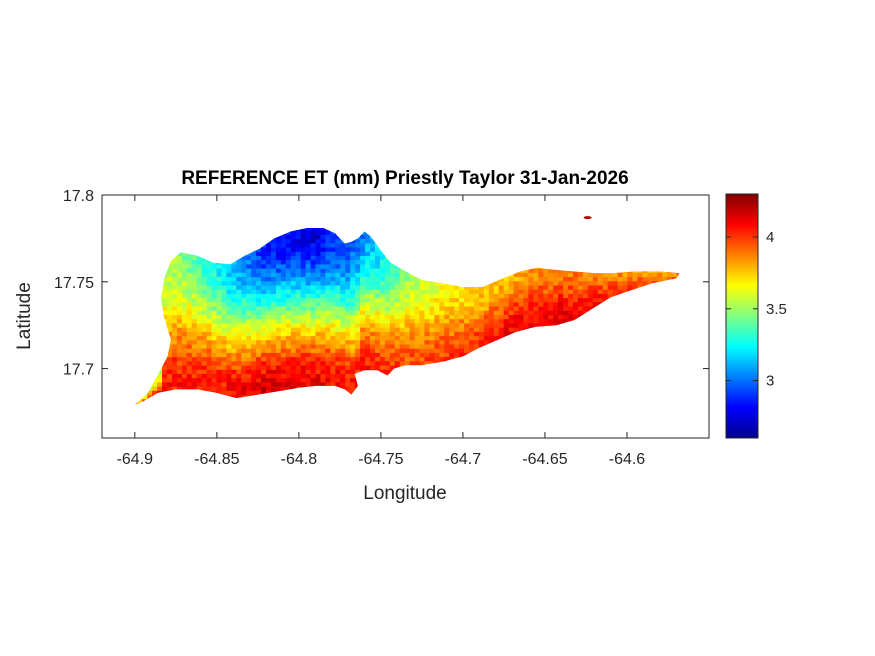 The width and height of the screenshot is (875, 656). Describe the element at coordinates (742, 316) in the screenshot. I see `colorbar-scale` at that location.